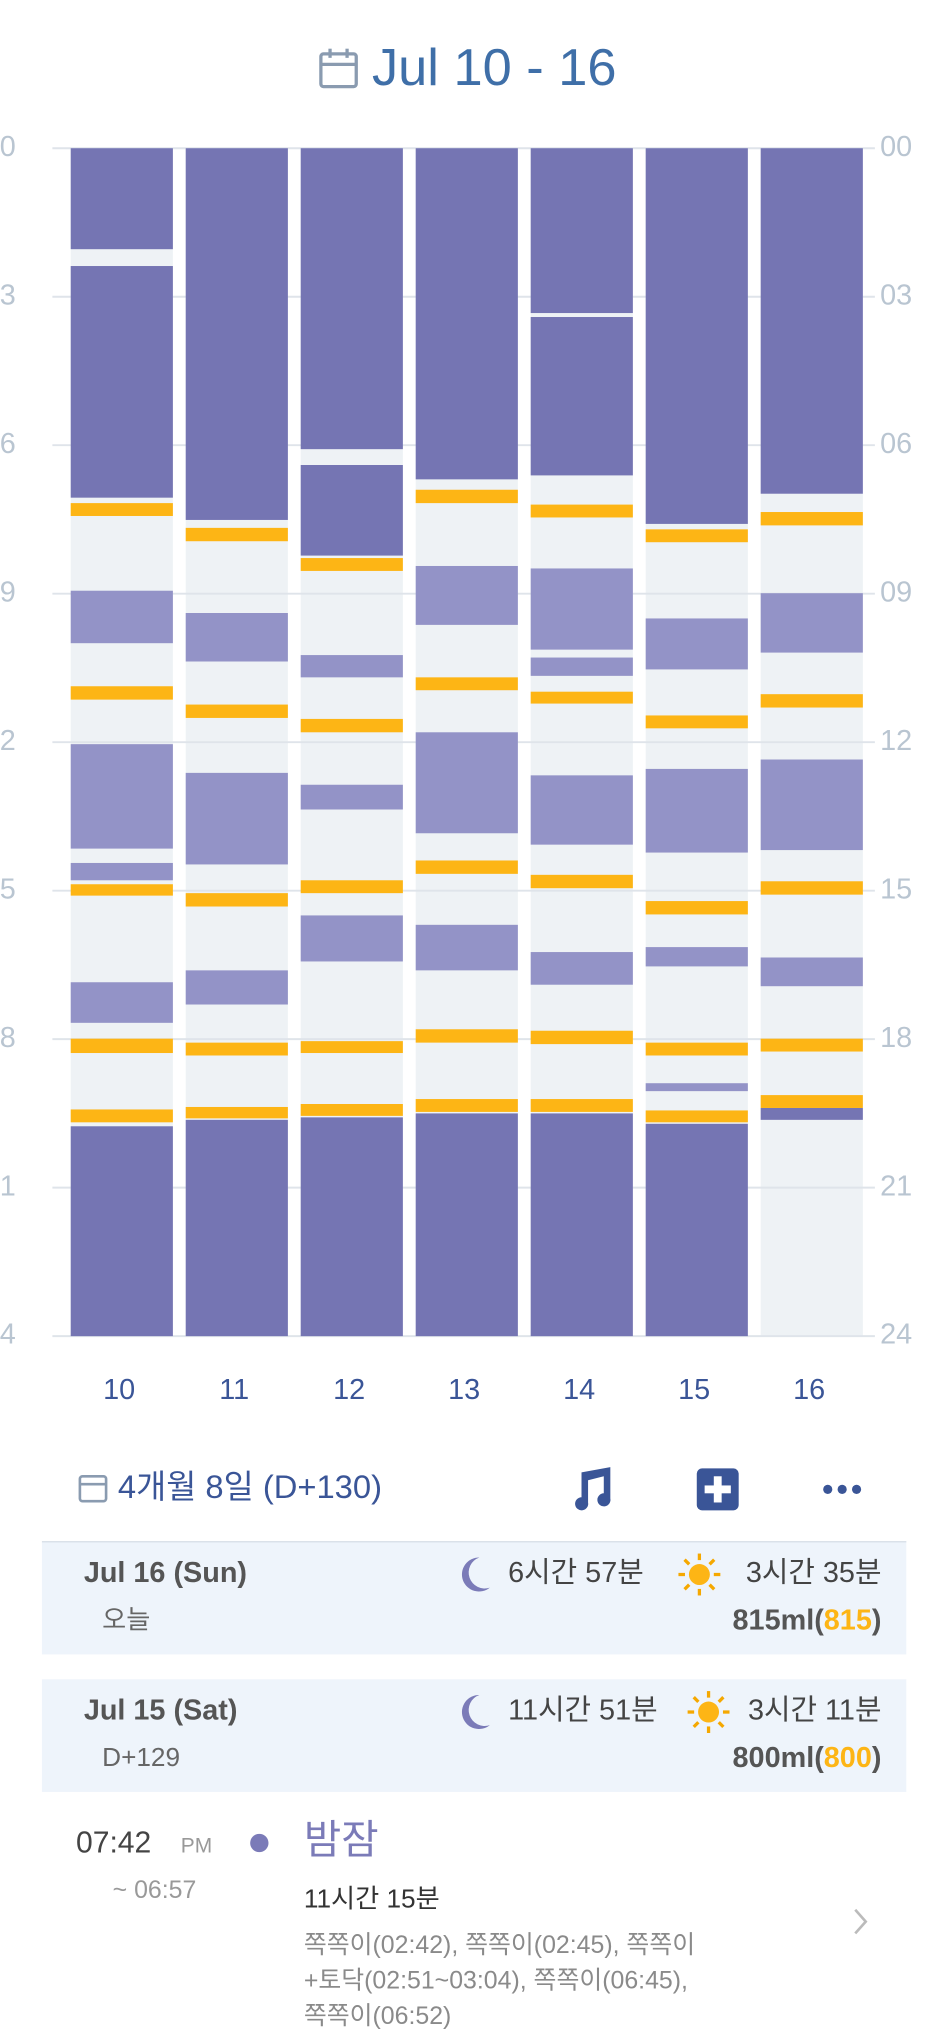  I want to click on sun-core, so click(709, 1712).